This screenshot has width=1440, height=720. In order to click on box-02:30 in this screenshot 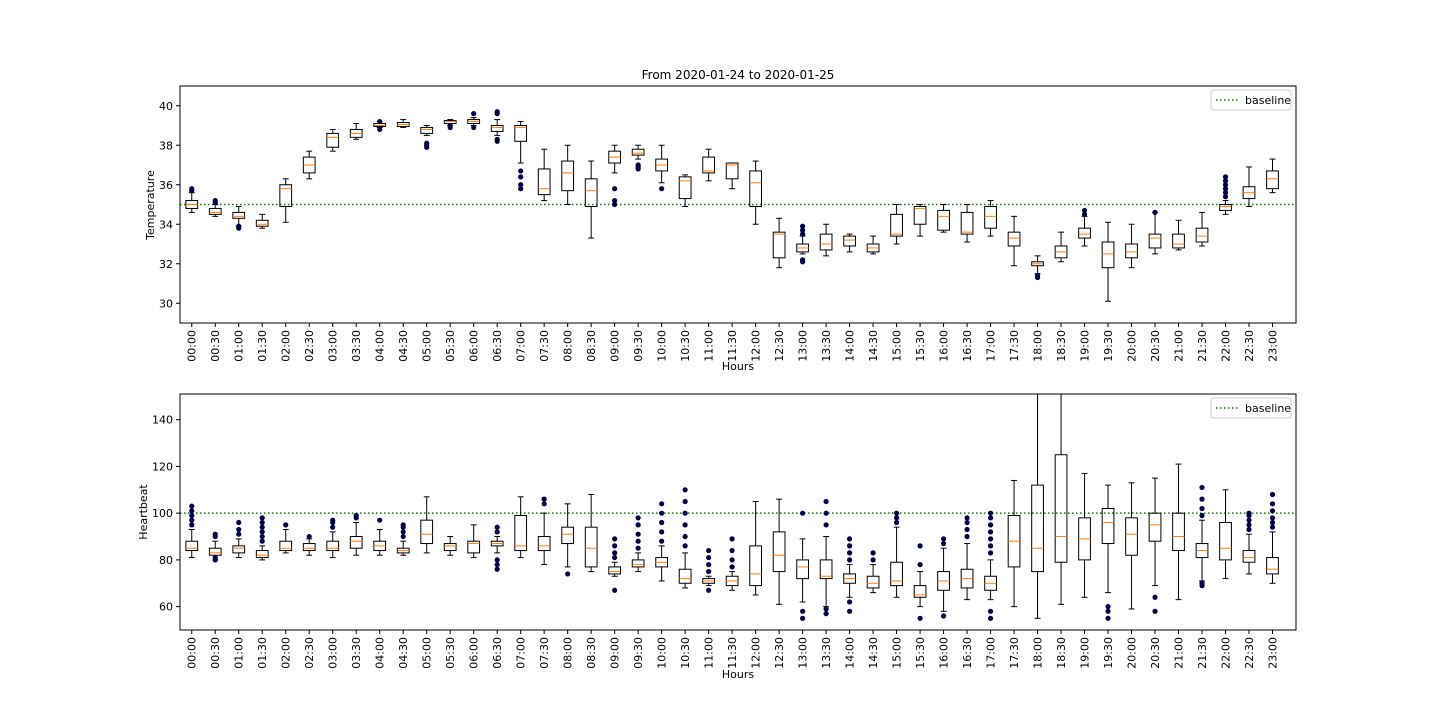, I will do `click(309, 544)`.